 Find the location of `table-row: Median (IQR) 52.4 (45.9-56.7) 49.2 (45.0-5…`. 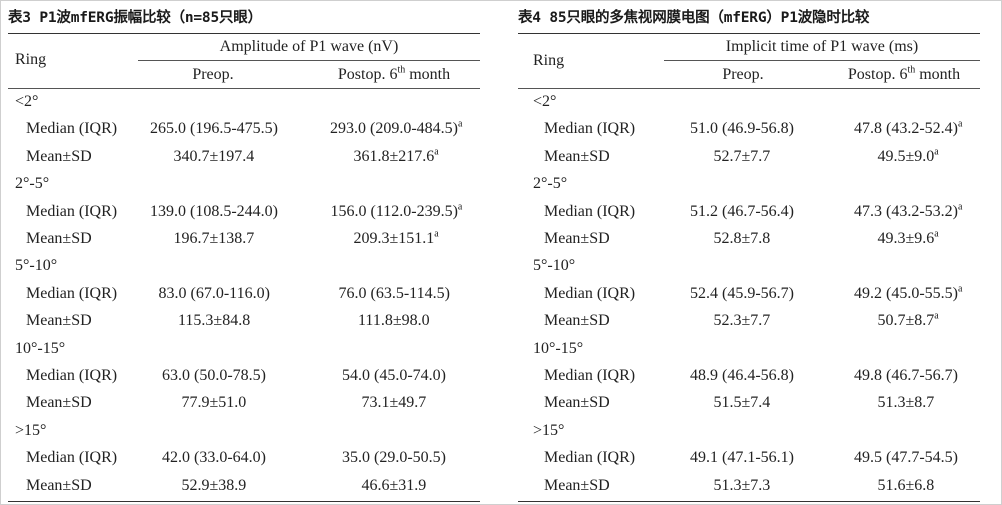

table-row: Median (IQR) 52.4 (45.9-56.7) 49.2 (45.0-5… is located at coordinates (749, 297).